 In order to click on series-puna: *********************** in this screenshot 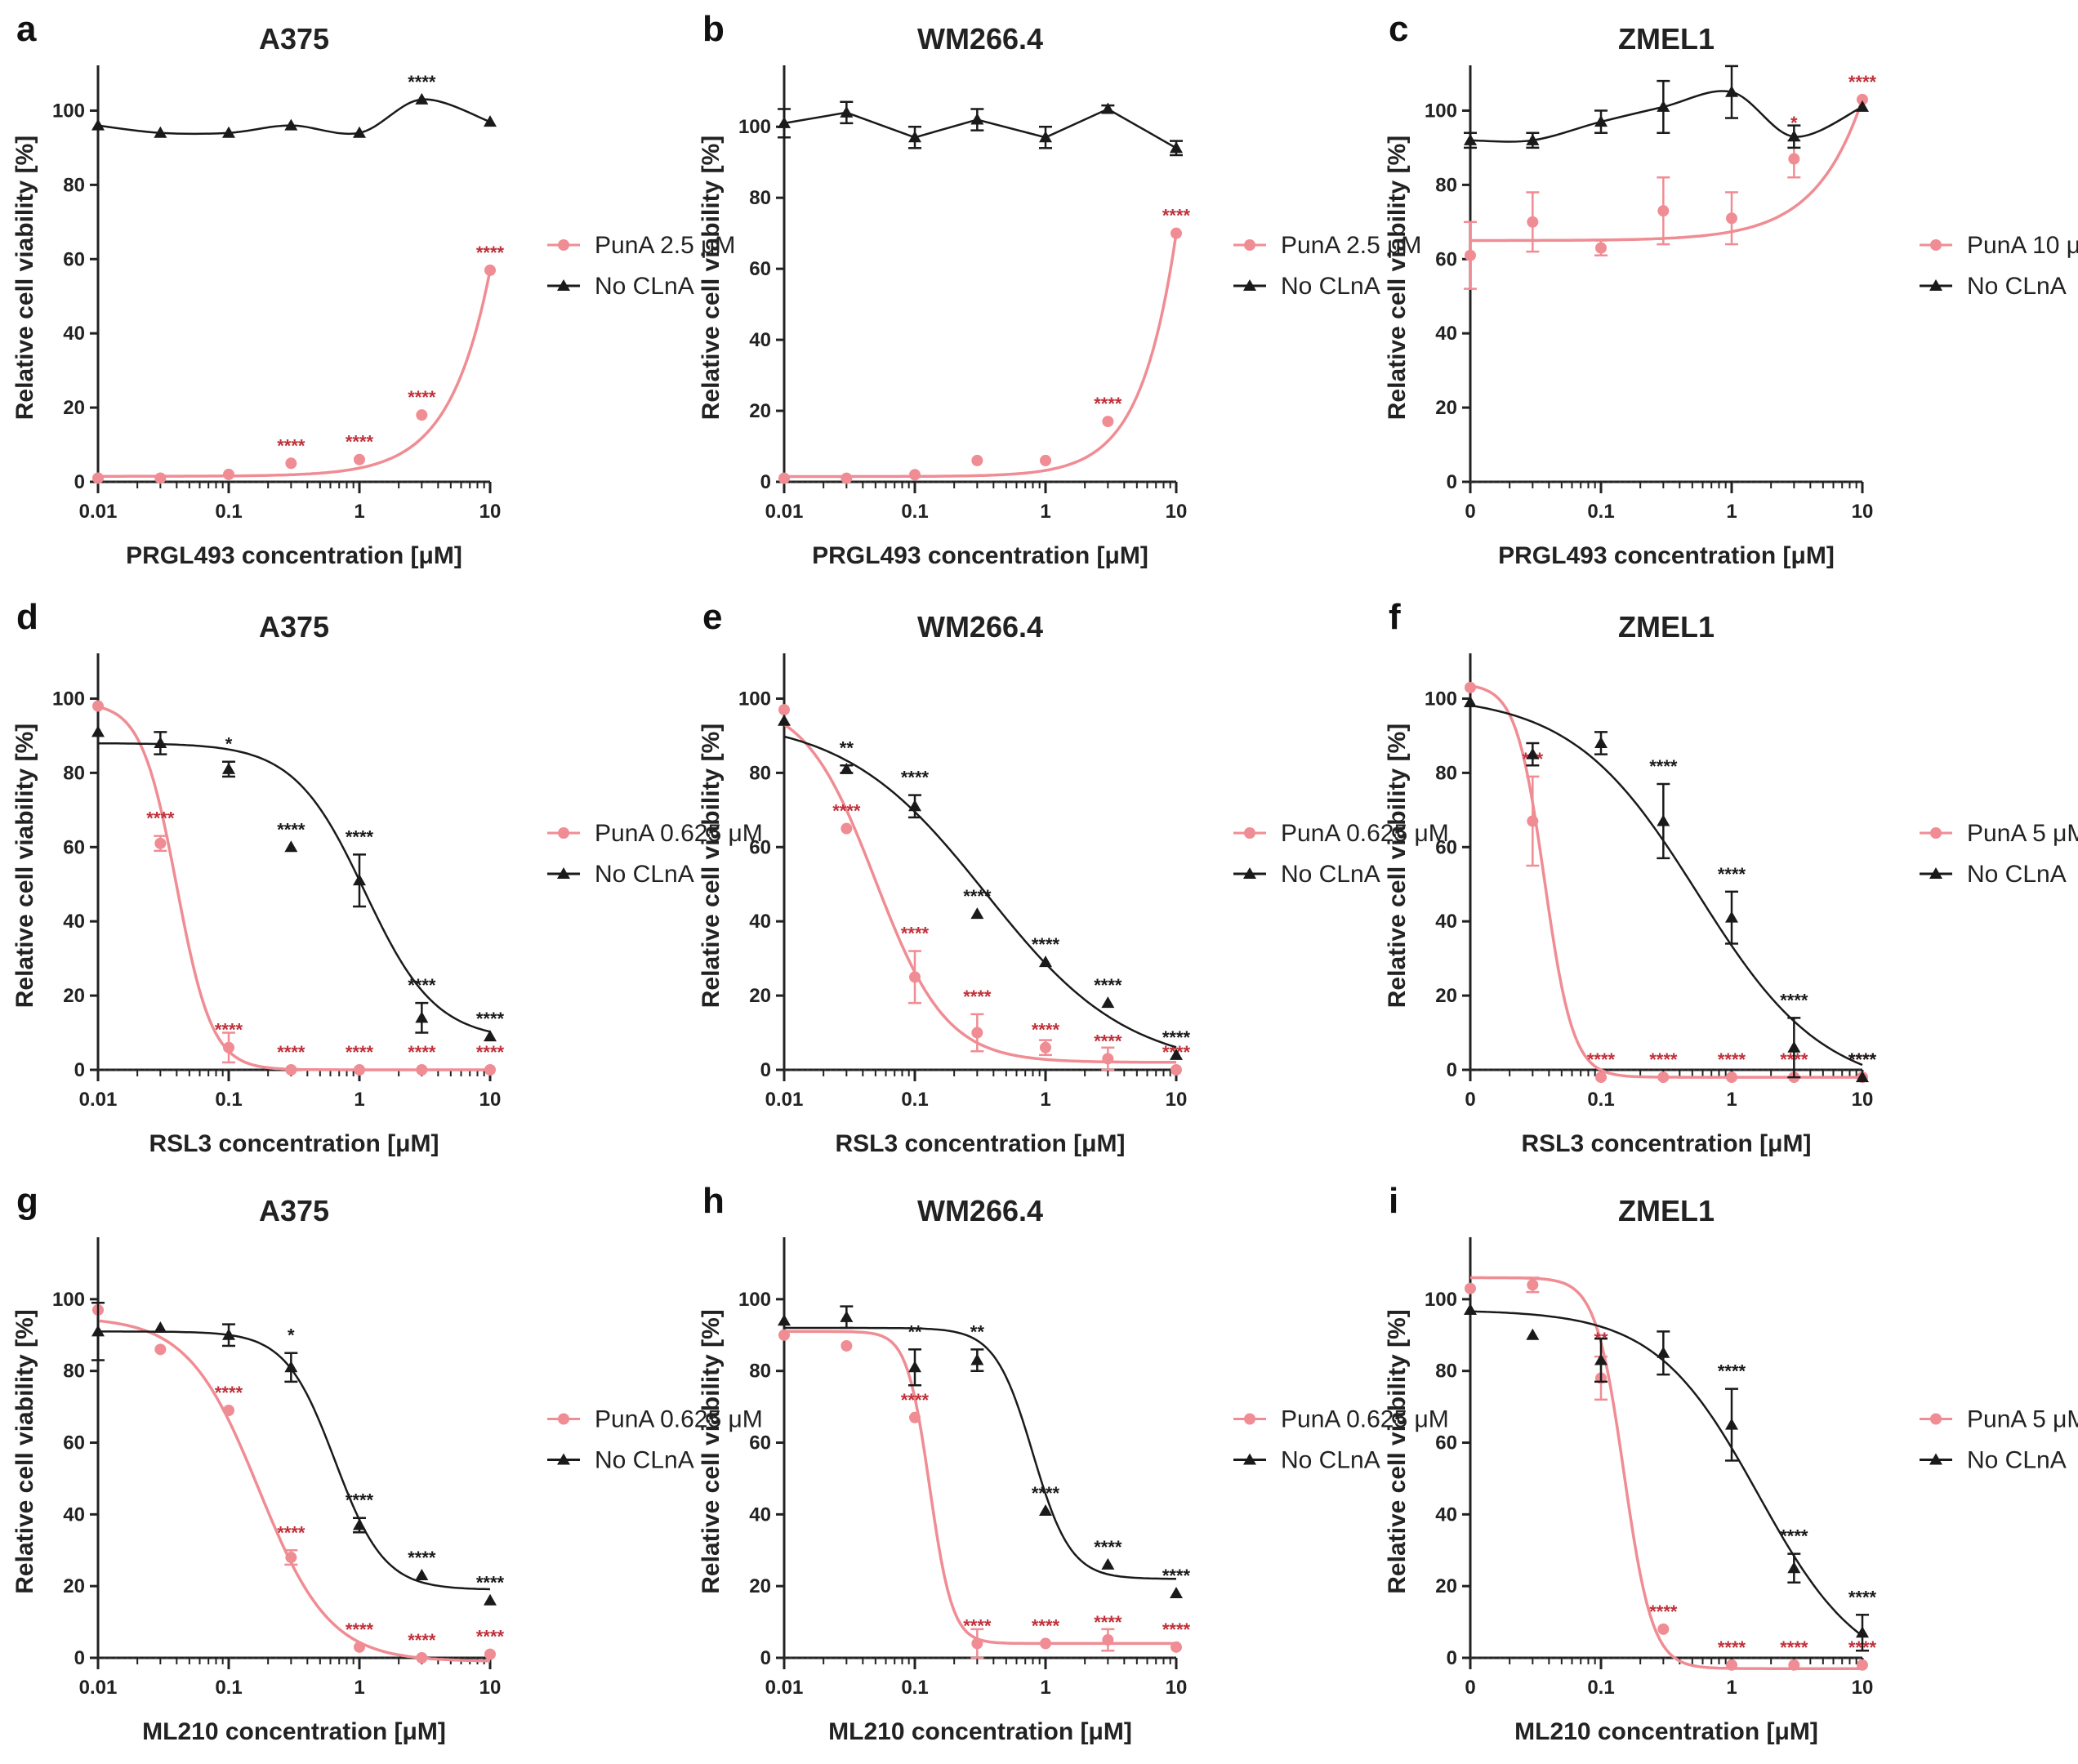, I will do `click(1671, 882)`.